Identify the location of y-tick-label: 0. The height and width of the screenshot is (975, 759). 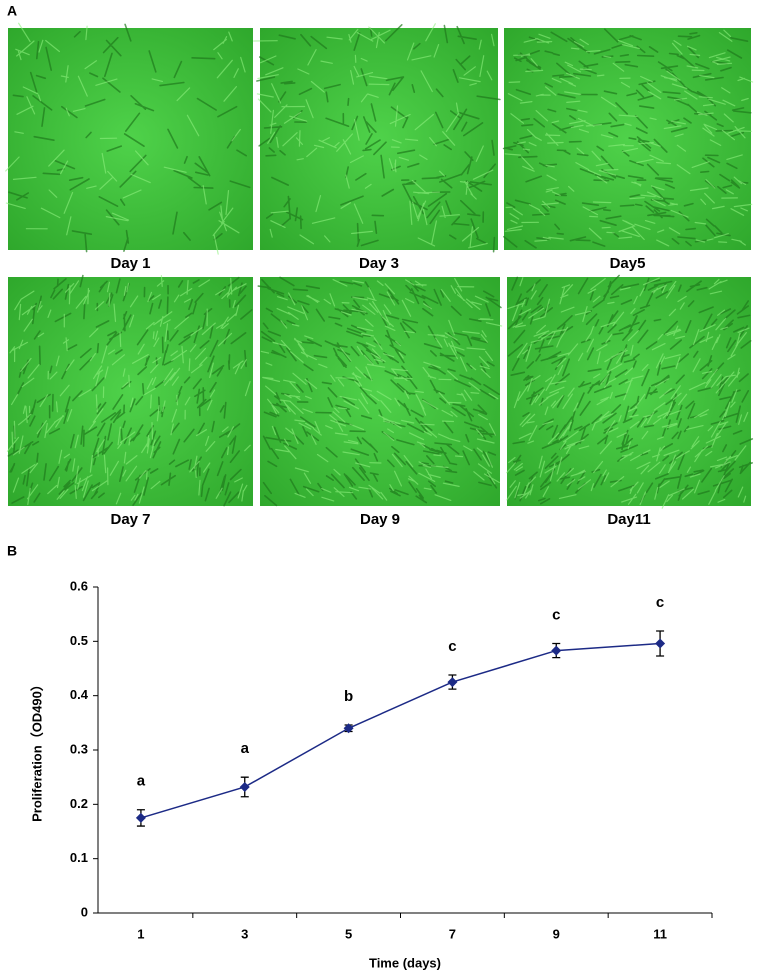
(84, 911).